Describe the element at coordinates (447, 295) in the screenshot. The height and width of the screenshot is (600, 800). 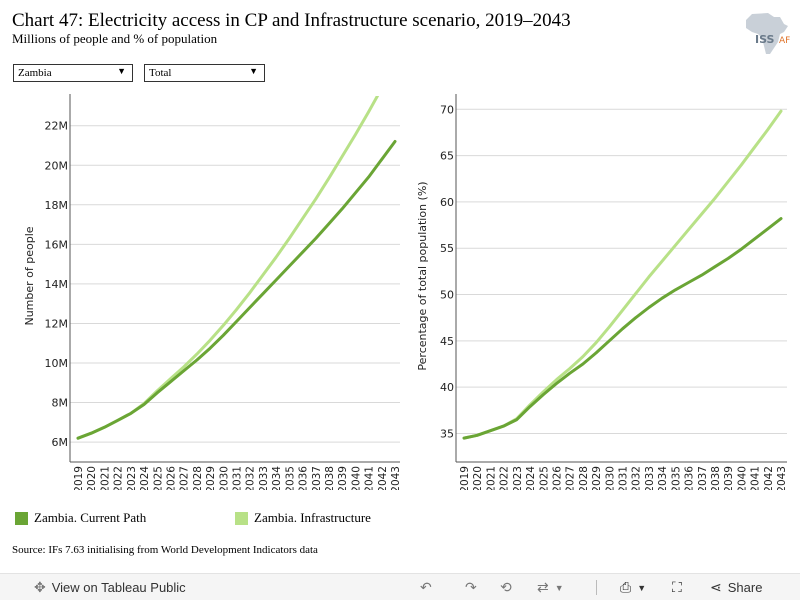
I see `y-tick-label: 50` at that location.